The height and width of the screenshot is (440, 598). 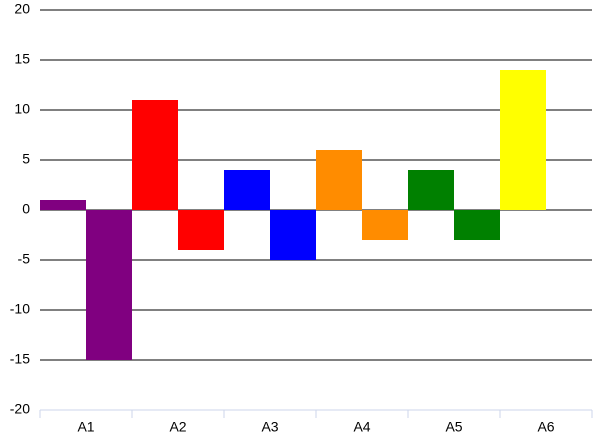 What do you see at coordinates (24, 259) in the screenshot?
I see `y-tick-label: -5` at bounding box center [24, 259].